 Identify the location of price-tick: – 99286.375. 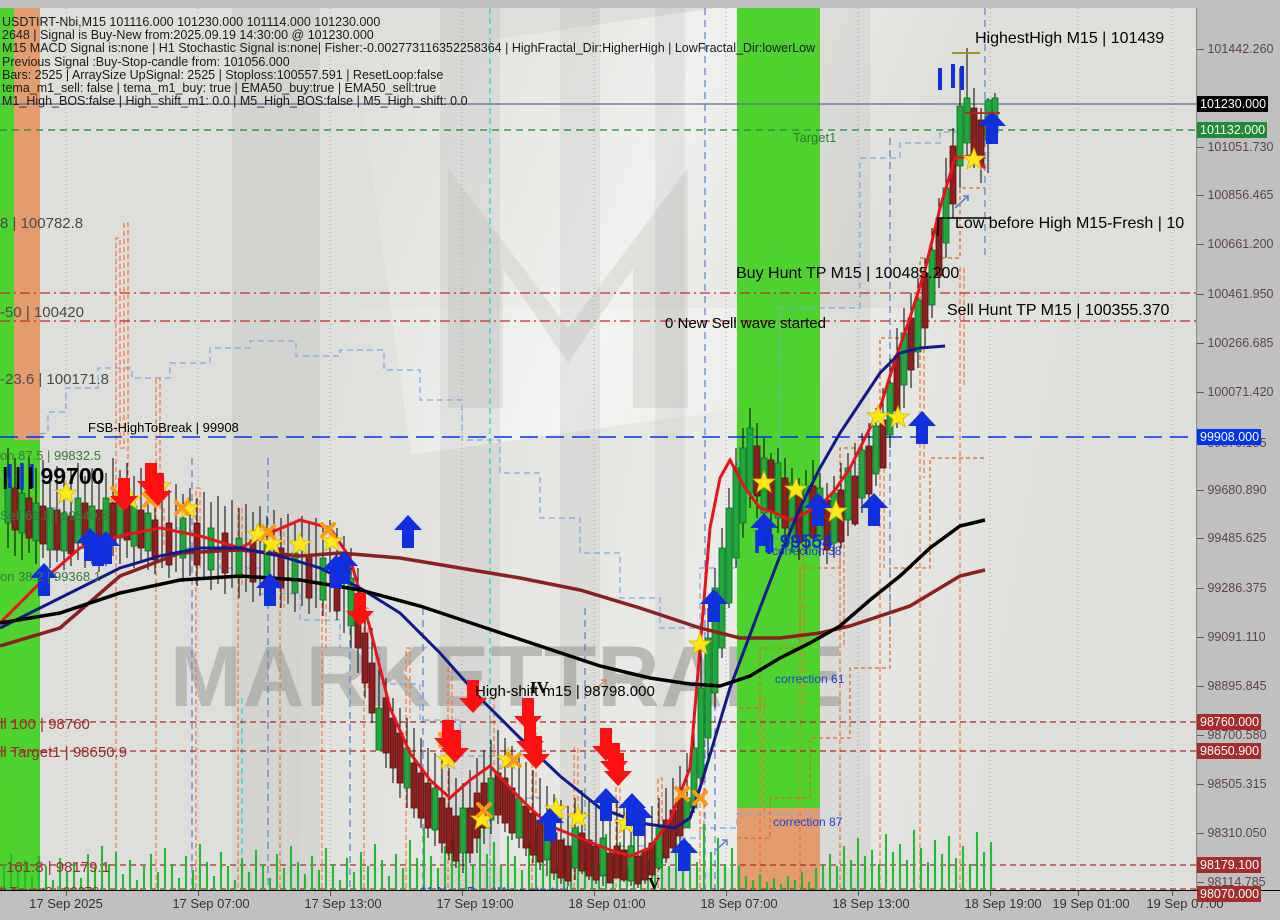
(1232, 588).